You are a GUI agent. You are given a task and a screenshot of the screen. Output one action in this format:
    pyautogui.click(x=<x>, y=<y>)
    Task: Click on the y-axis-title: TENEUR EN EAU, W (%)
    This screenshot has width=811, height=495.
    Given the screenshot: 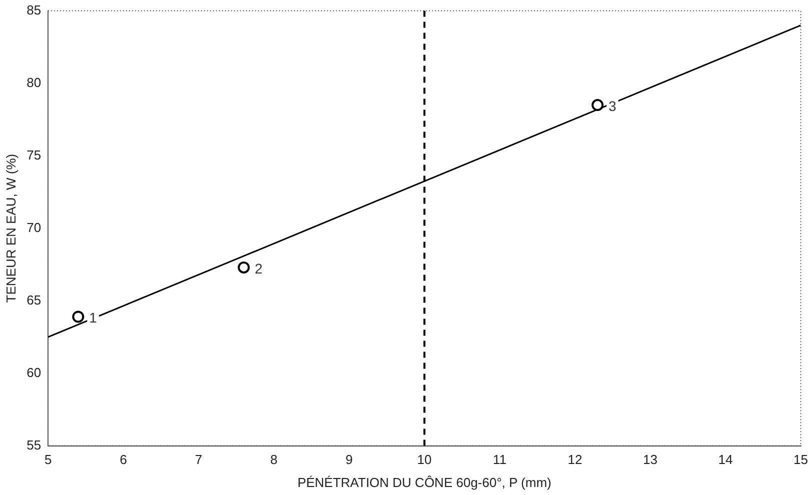 What is the action you would take?
    pyautogui.click(x=10, y=228)
    